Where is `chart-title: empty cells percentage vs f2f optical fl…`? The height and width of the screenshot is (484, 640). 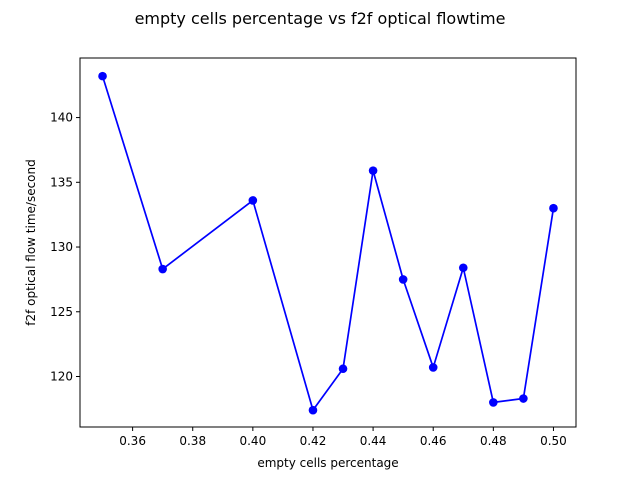 chart-title: empty cells percentage vs f2f optical fl… is located at coordinates (320, 18).